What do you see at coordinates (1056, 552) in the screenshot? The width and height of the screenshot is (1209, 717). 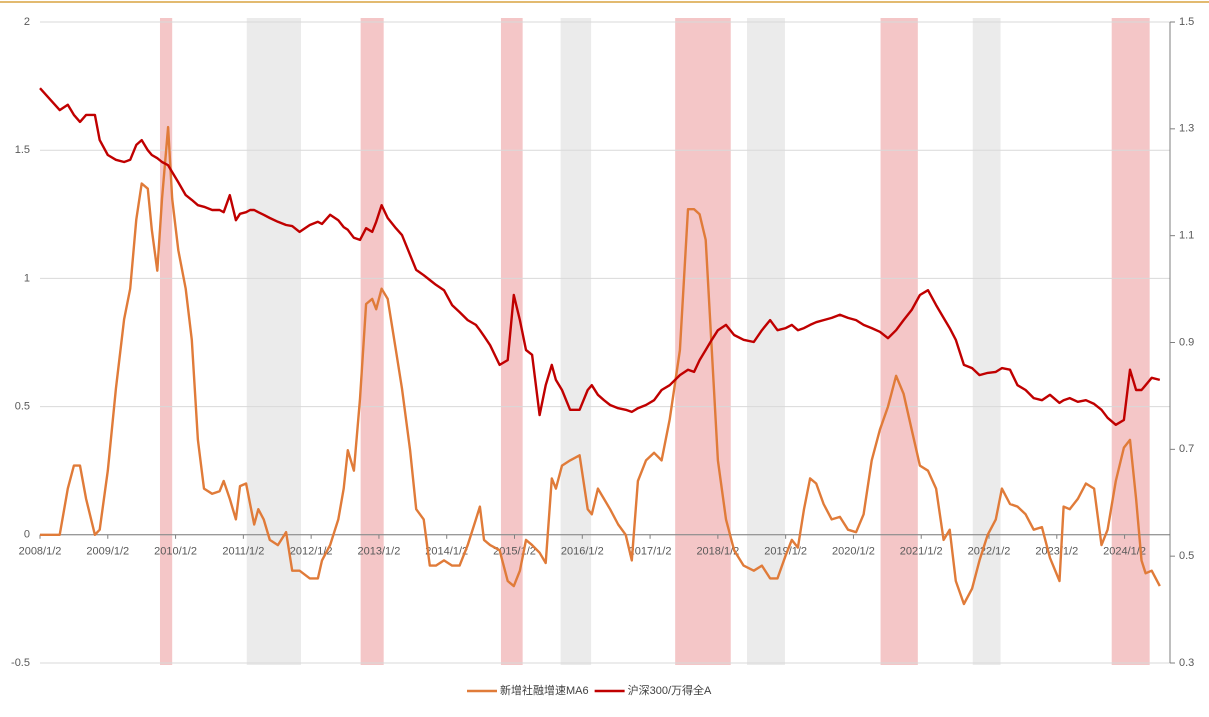 I see `x-tick-label: 2023/1/2` at bounding box center [1056, 552].